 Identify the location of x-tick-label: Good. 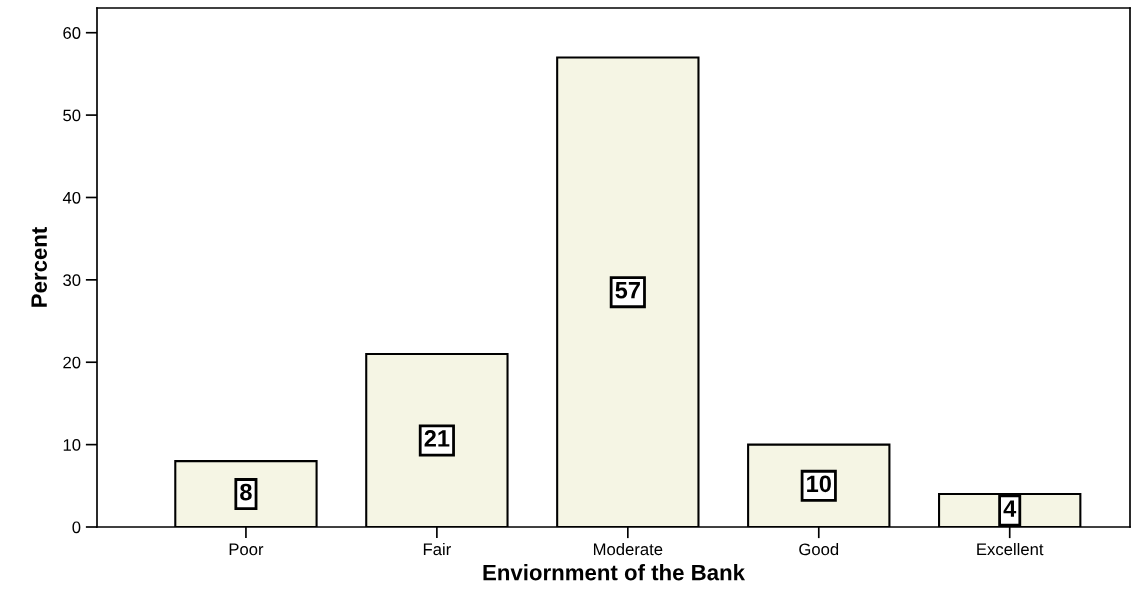
(819, 549).